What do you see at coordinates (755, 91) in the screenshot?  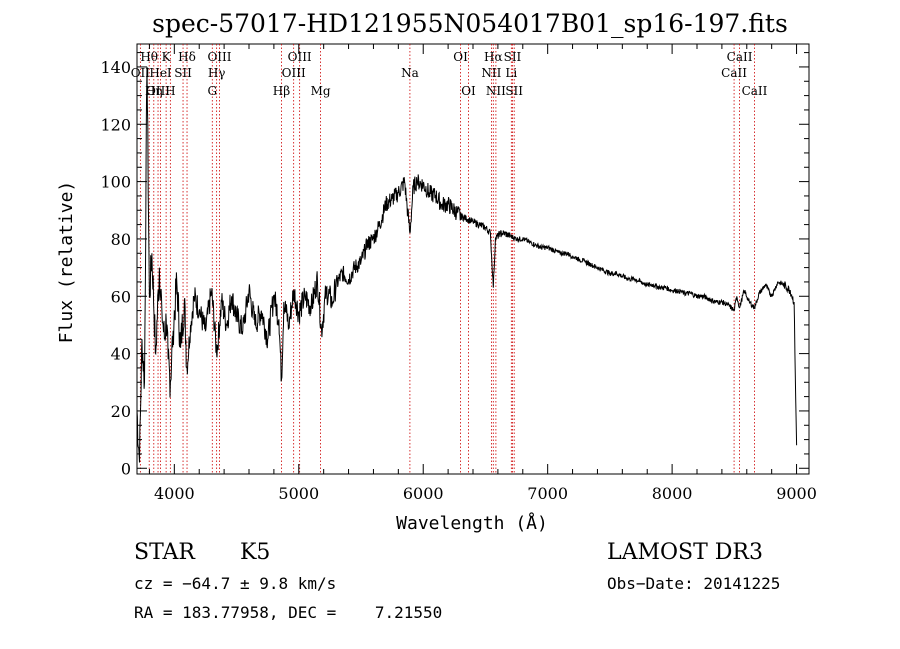 I see `line-label-27: CaII` at bounding box center [755, 91].